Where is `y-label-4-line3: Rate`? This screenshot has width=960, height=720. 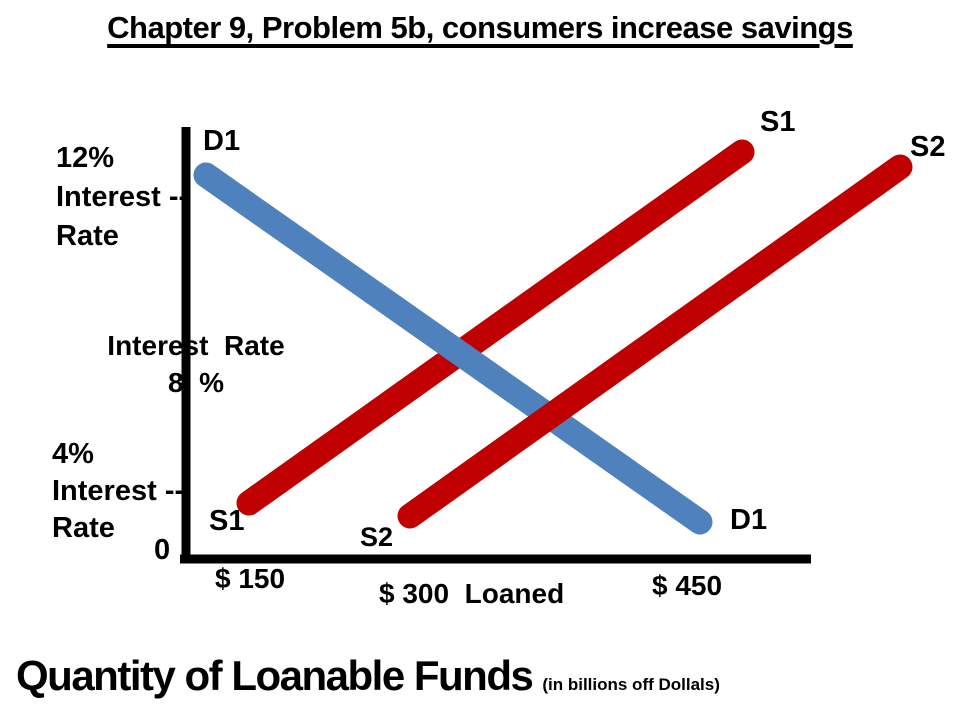
y-label-4-line3: Rate is located at coordinates (83, 528).